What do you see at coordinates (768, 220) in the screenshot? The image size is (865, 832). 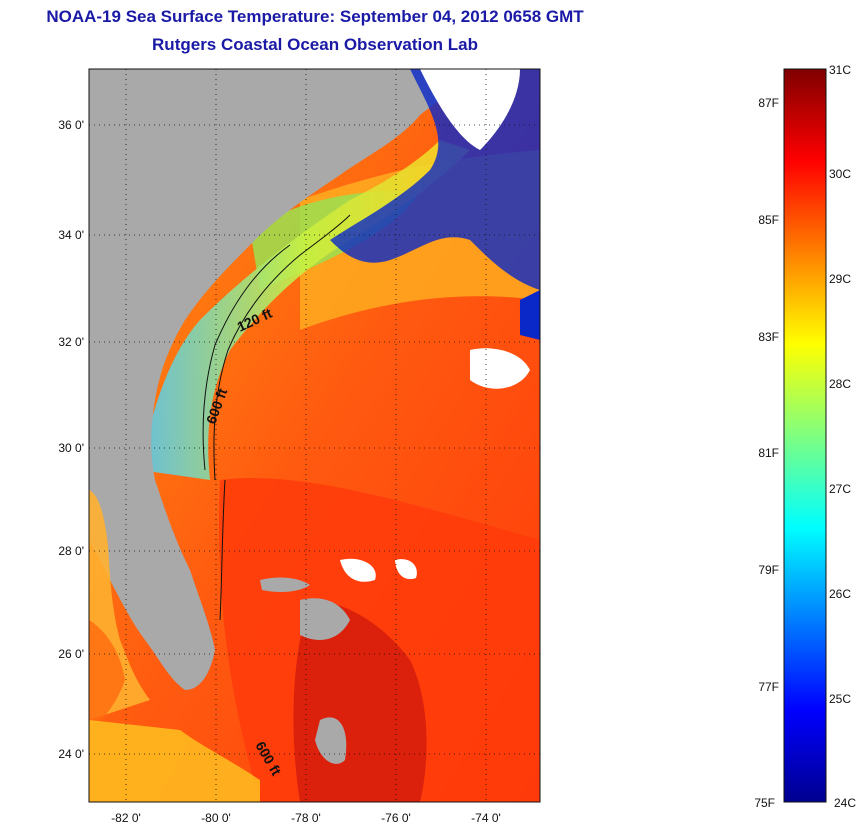 I see `fahrenheit-label: 85F` at bounding box center [768, 220].